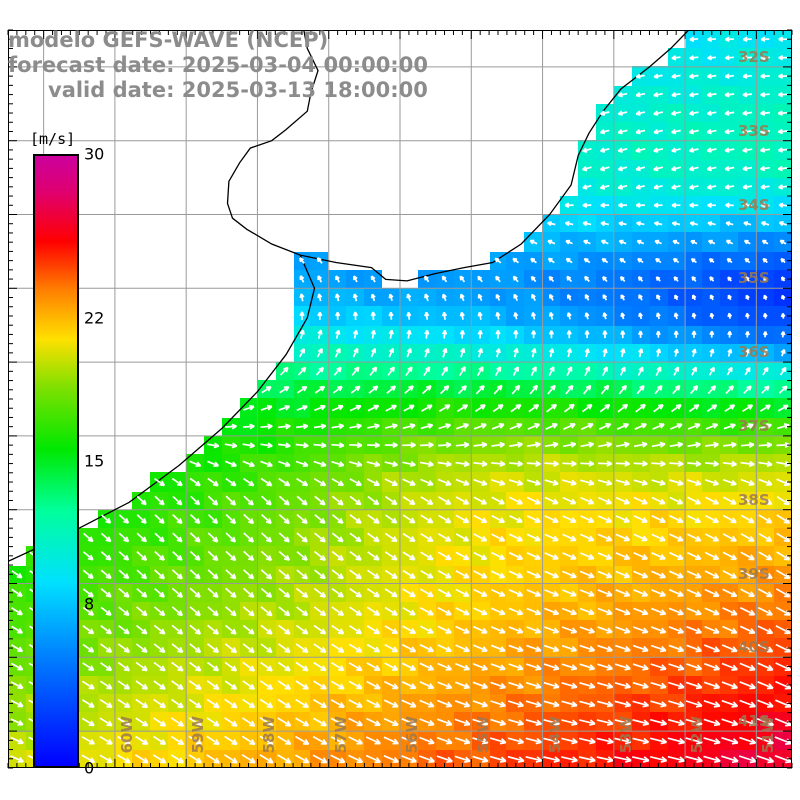 This screenshot has width=800, height=800. I want to click on longitude-label-59W: 59W, so click(198, 735).